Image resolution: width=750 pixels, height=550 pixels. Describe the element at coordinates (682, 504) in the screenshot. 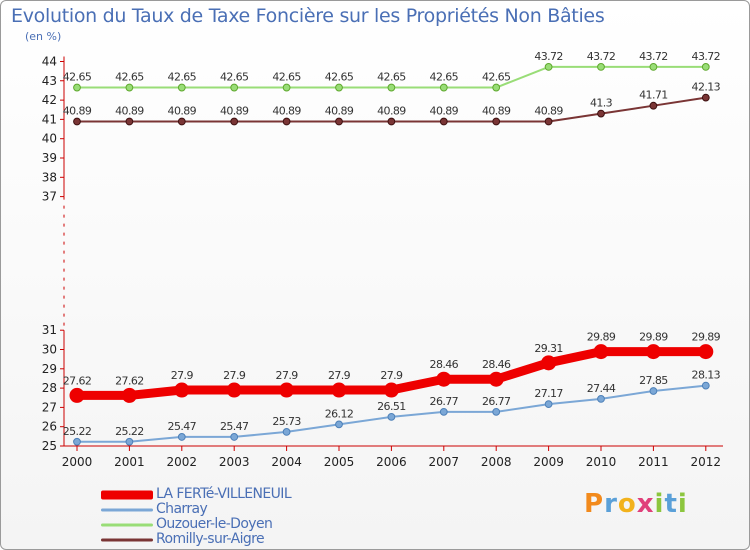

I see `brand-letter: i` at that location.